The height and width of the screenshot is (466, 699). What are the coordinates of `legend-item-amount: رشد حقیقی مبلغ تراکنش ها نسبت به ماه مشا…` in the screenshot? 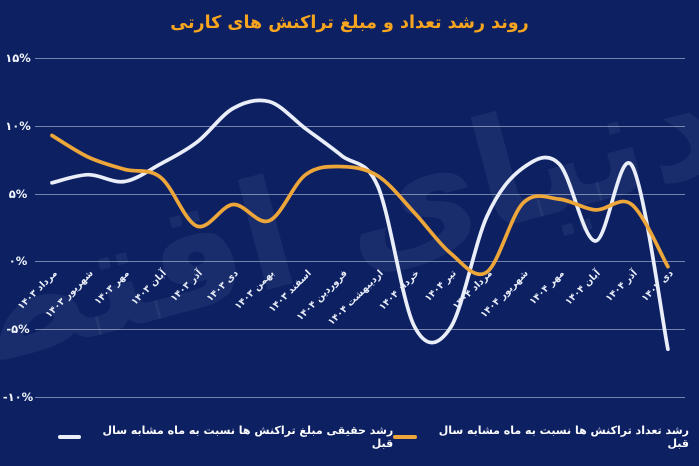 It's located at (225, 437).